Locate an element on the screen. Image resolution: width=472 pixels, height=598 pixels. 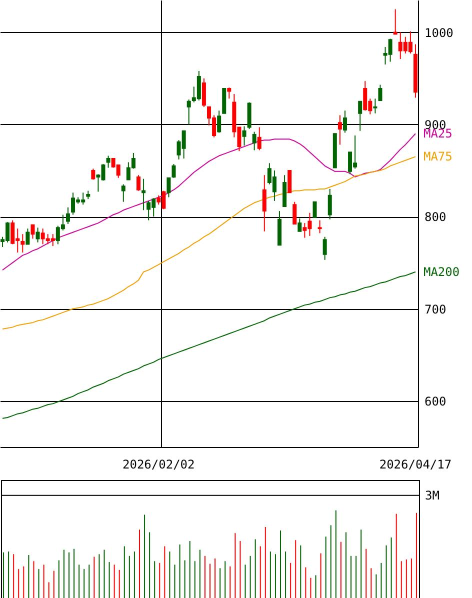
y-tick-label: 600 is located at coordinates (435, 401).